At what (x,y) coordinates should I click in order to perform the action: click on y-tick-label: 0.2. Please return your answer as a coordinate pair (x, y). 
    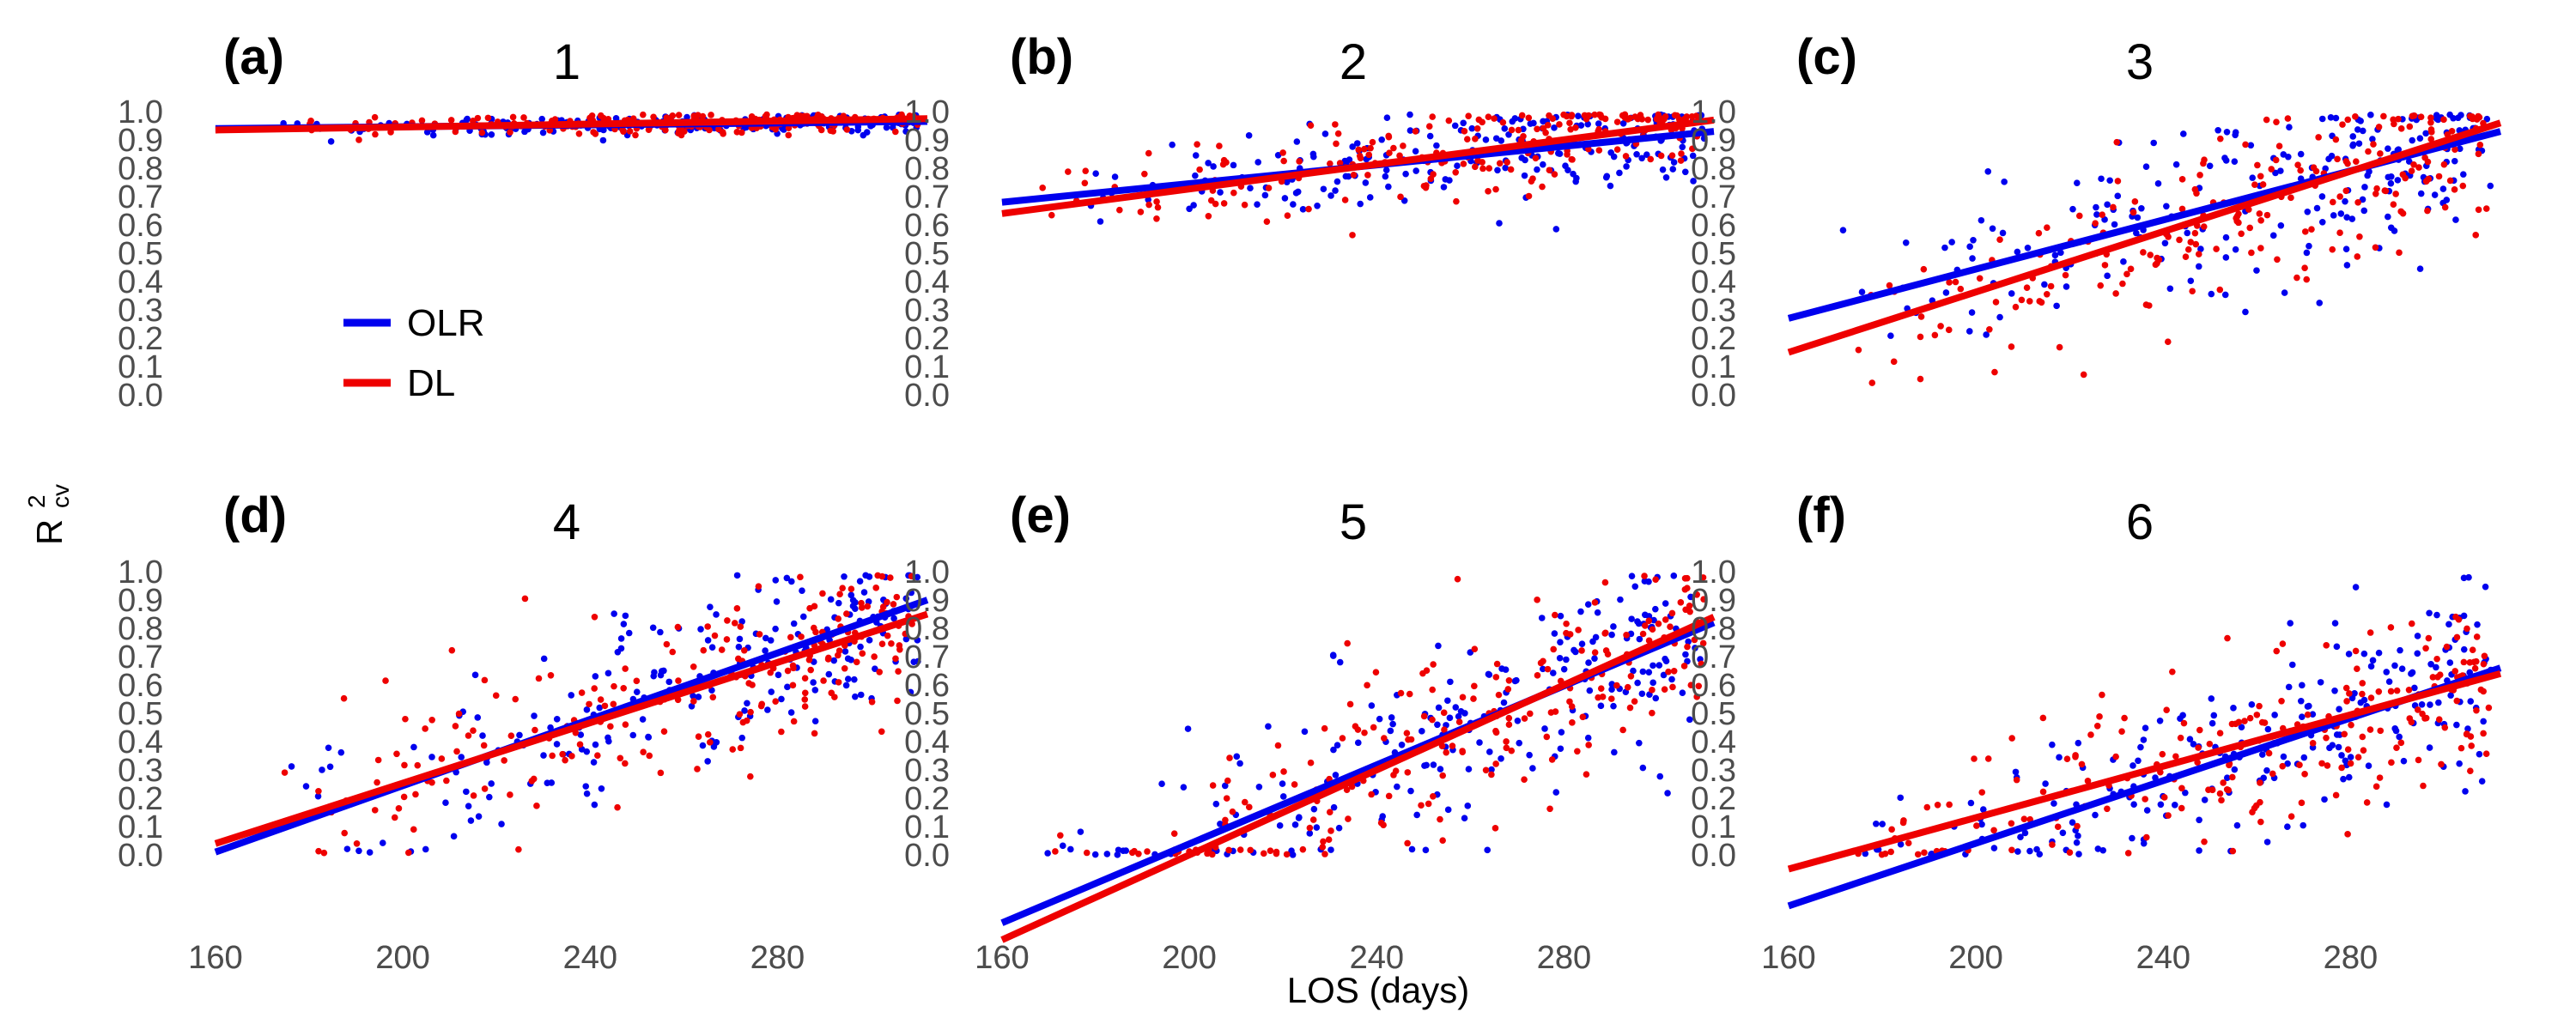
    Looking at the image, I should click on (1714, 339).